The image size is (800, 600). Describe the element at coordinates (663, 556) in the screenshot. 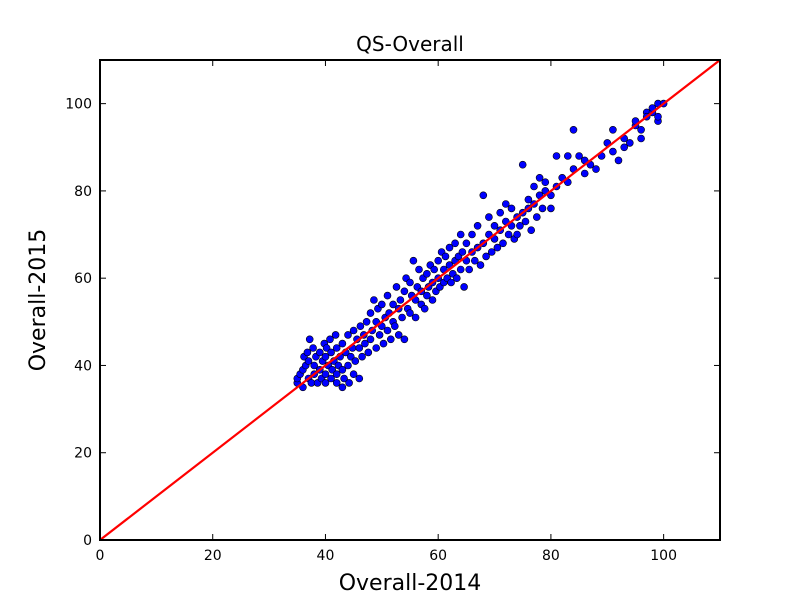

I see `x-tick-label: 100` at that location.